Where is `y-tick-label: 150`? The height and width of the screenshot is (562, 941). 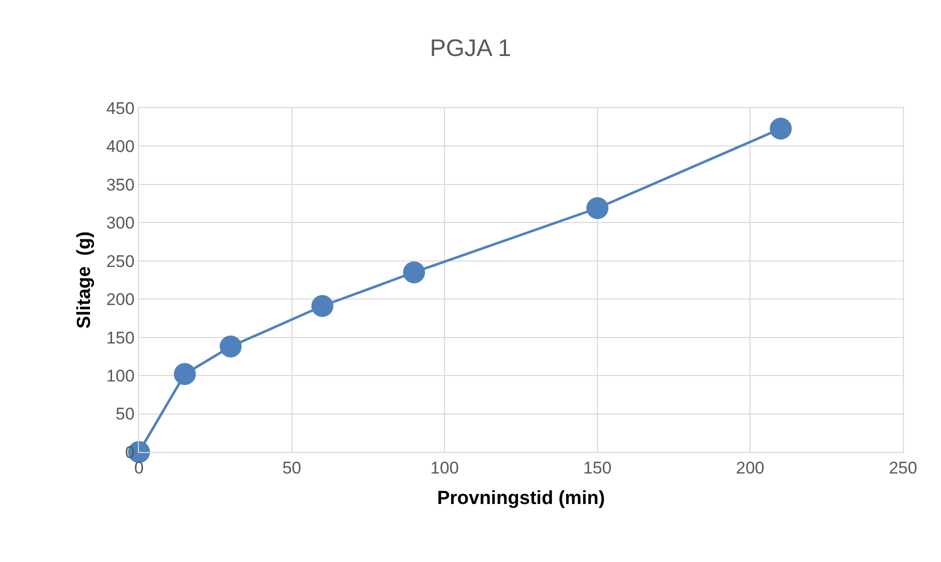 y-tick-label: 150 is located at coordinates (120, 338).